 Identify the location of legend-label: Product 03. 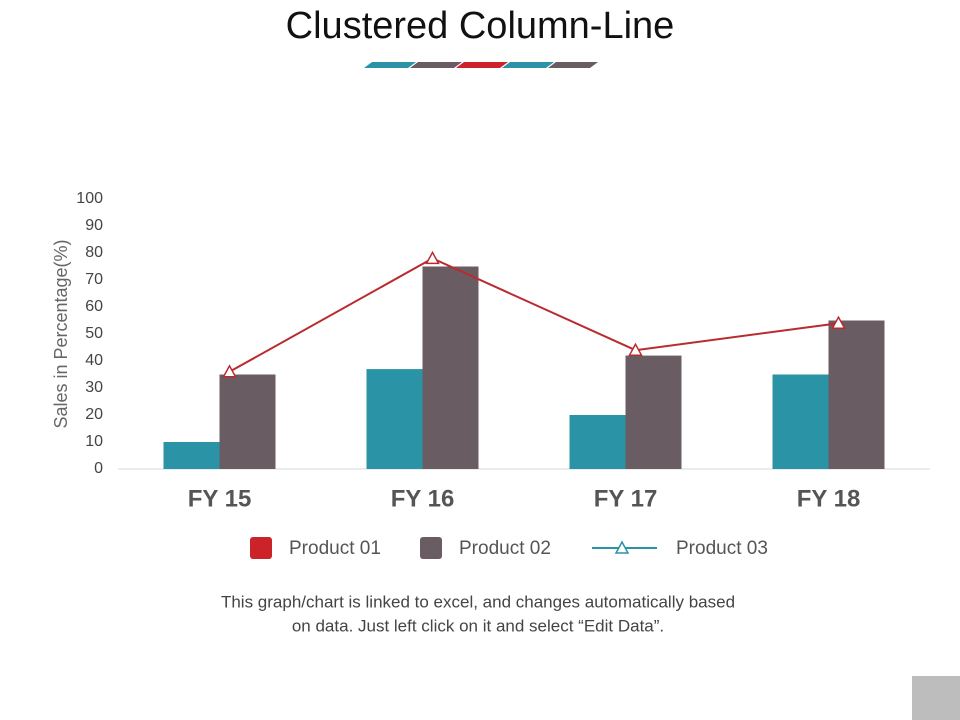
(722, 548).